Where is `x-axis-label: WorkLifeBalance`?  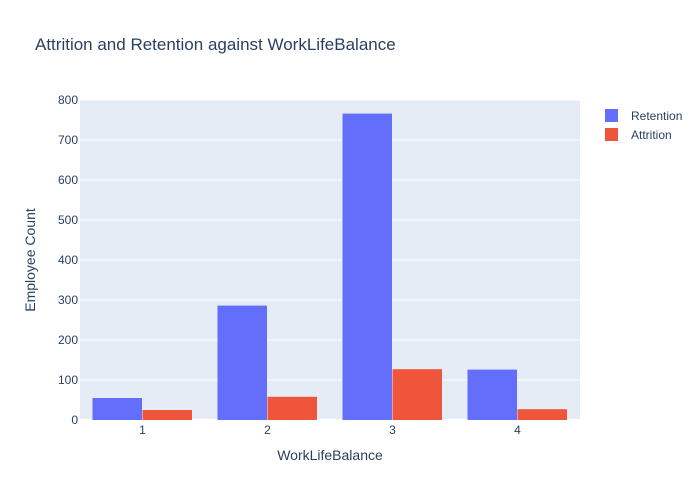
x-axis-label: WorkLifeBalance is located at coordinates (330, 455).